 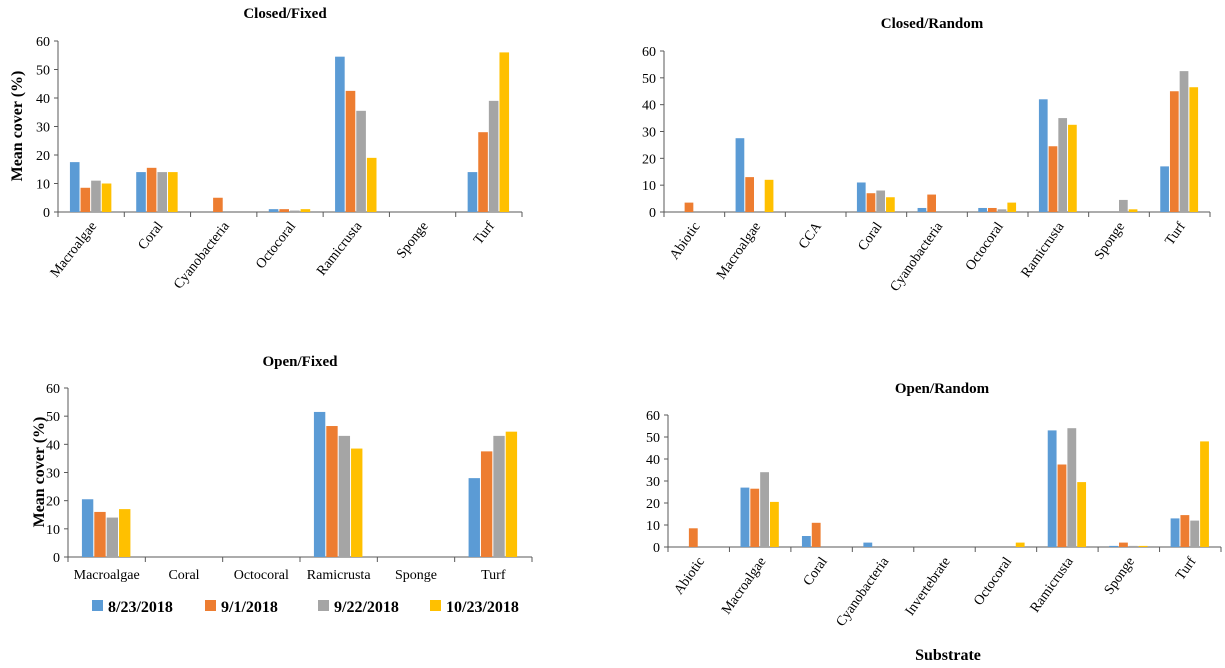 What do you see at coordinates (816, 572) in the screenshot?
I see `x-tick-label: Coral` at bounding box center [816, 572].